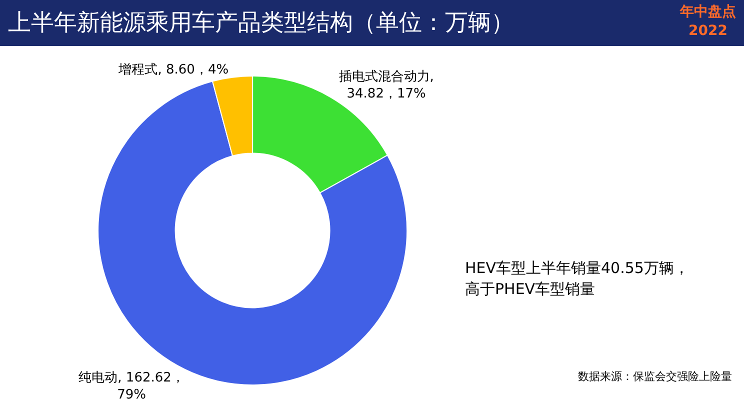  What do you see at coordinates (173, 70) in the screenshot?
I see `slice-label: 增程式, 8.60，4%` at bounding box center [173, 70].